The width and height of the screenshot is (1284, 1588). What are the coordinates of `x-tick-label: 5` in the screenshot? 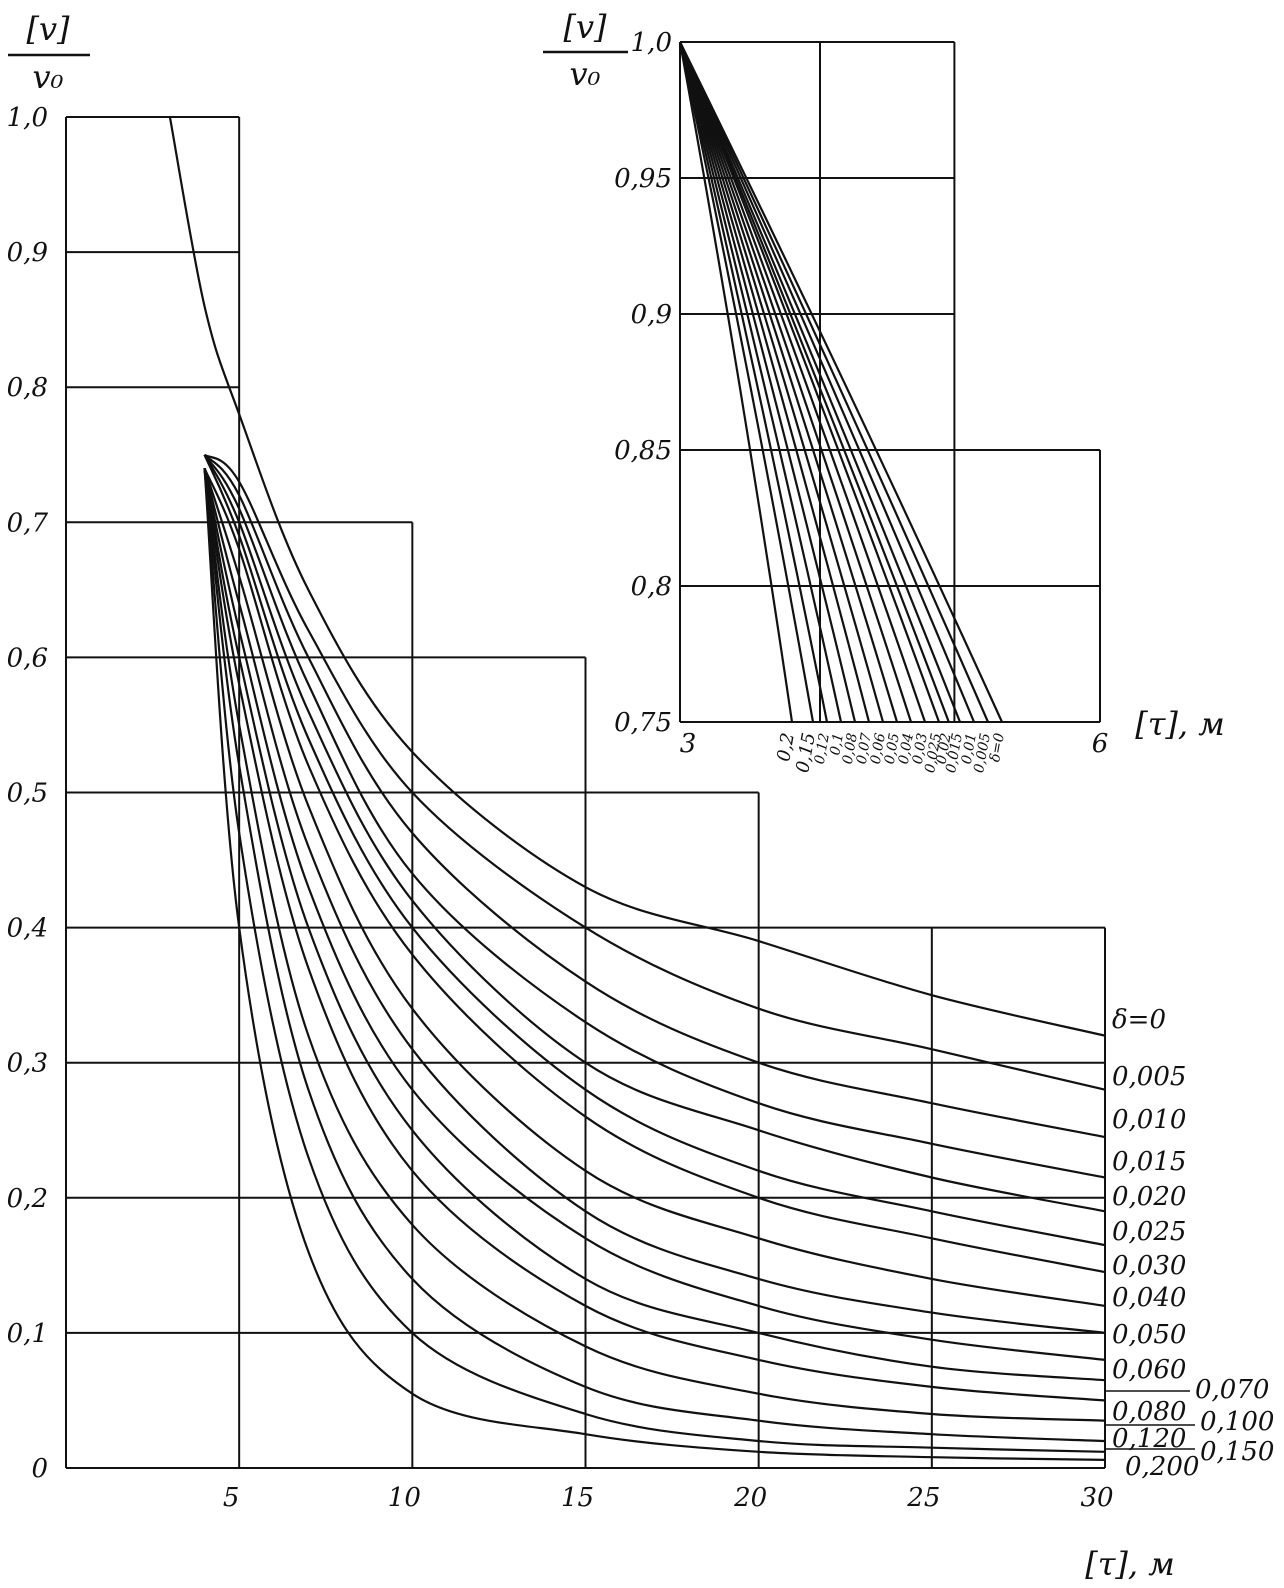 It's located at (231, 1498).